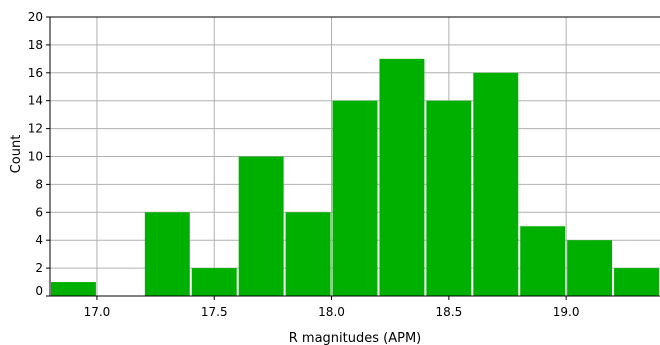 Image resolution: width=660 pixels, height=345 pixels. Describe the element at coordinates (331, 312) in the screenshot. I see `x-tick-label: 18.0` at that location.